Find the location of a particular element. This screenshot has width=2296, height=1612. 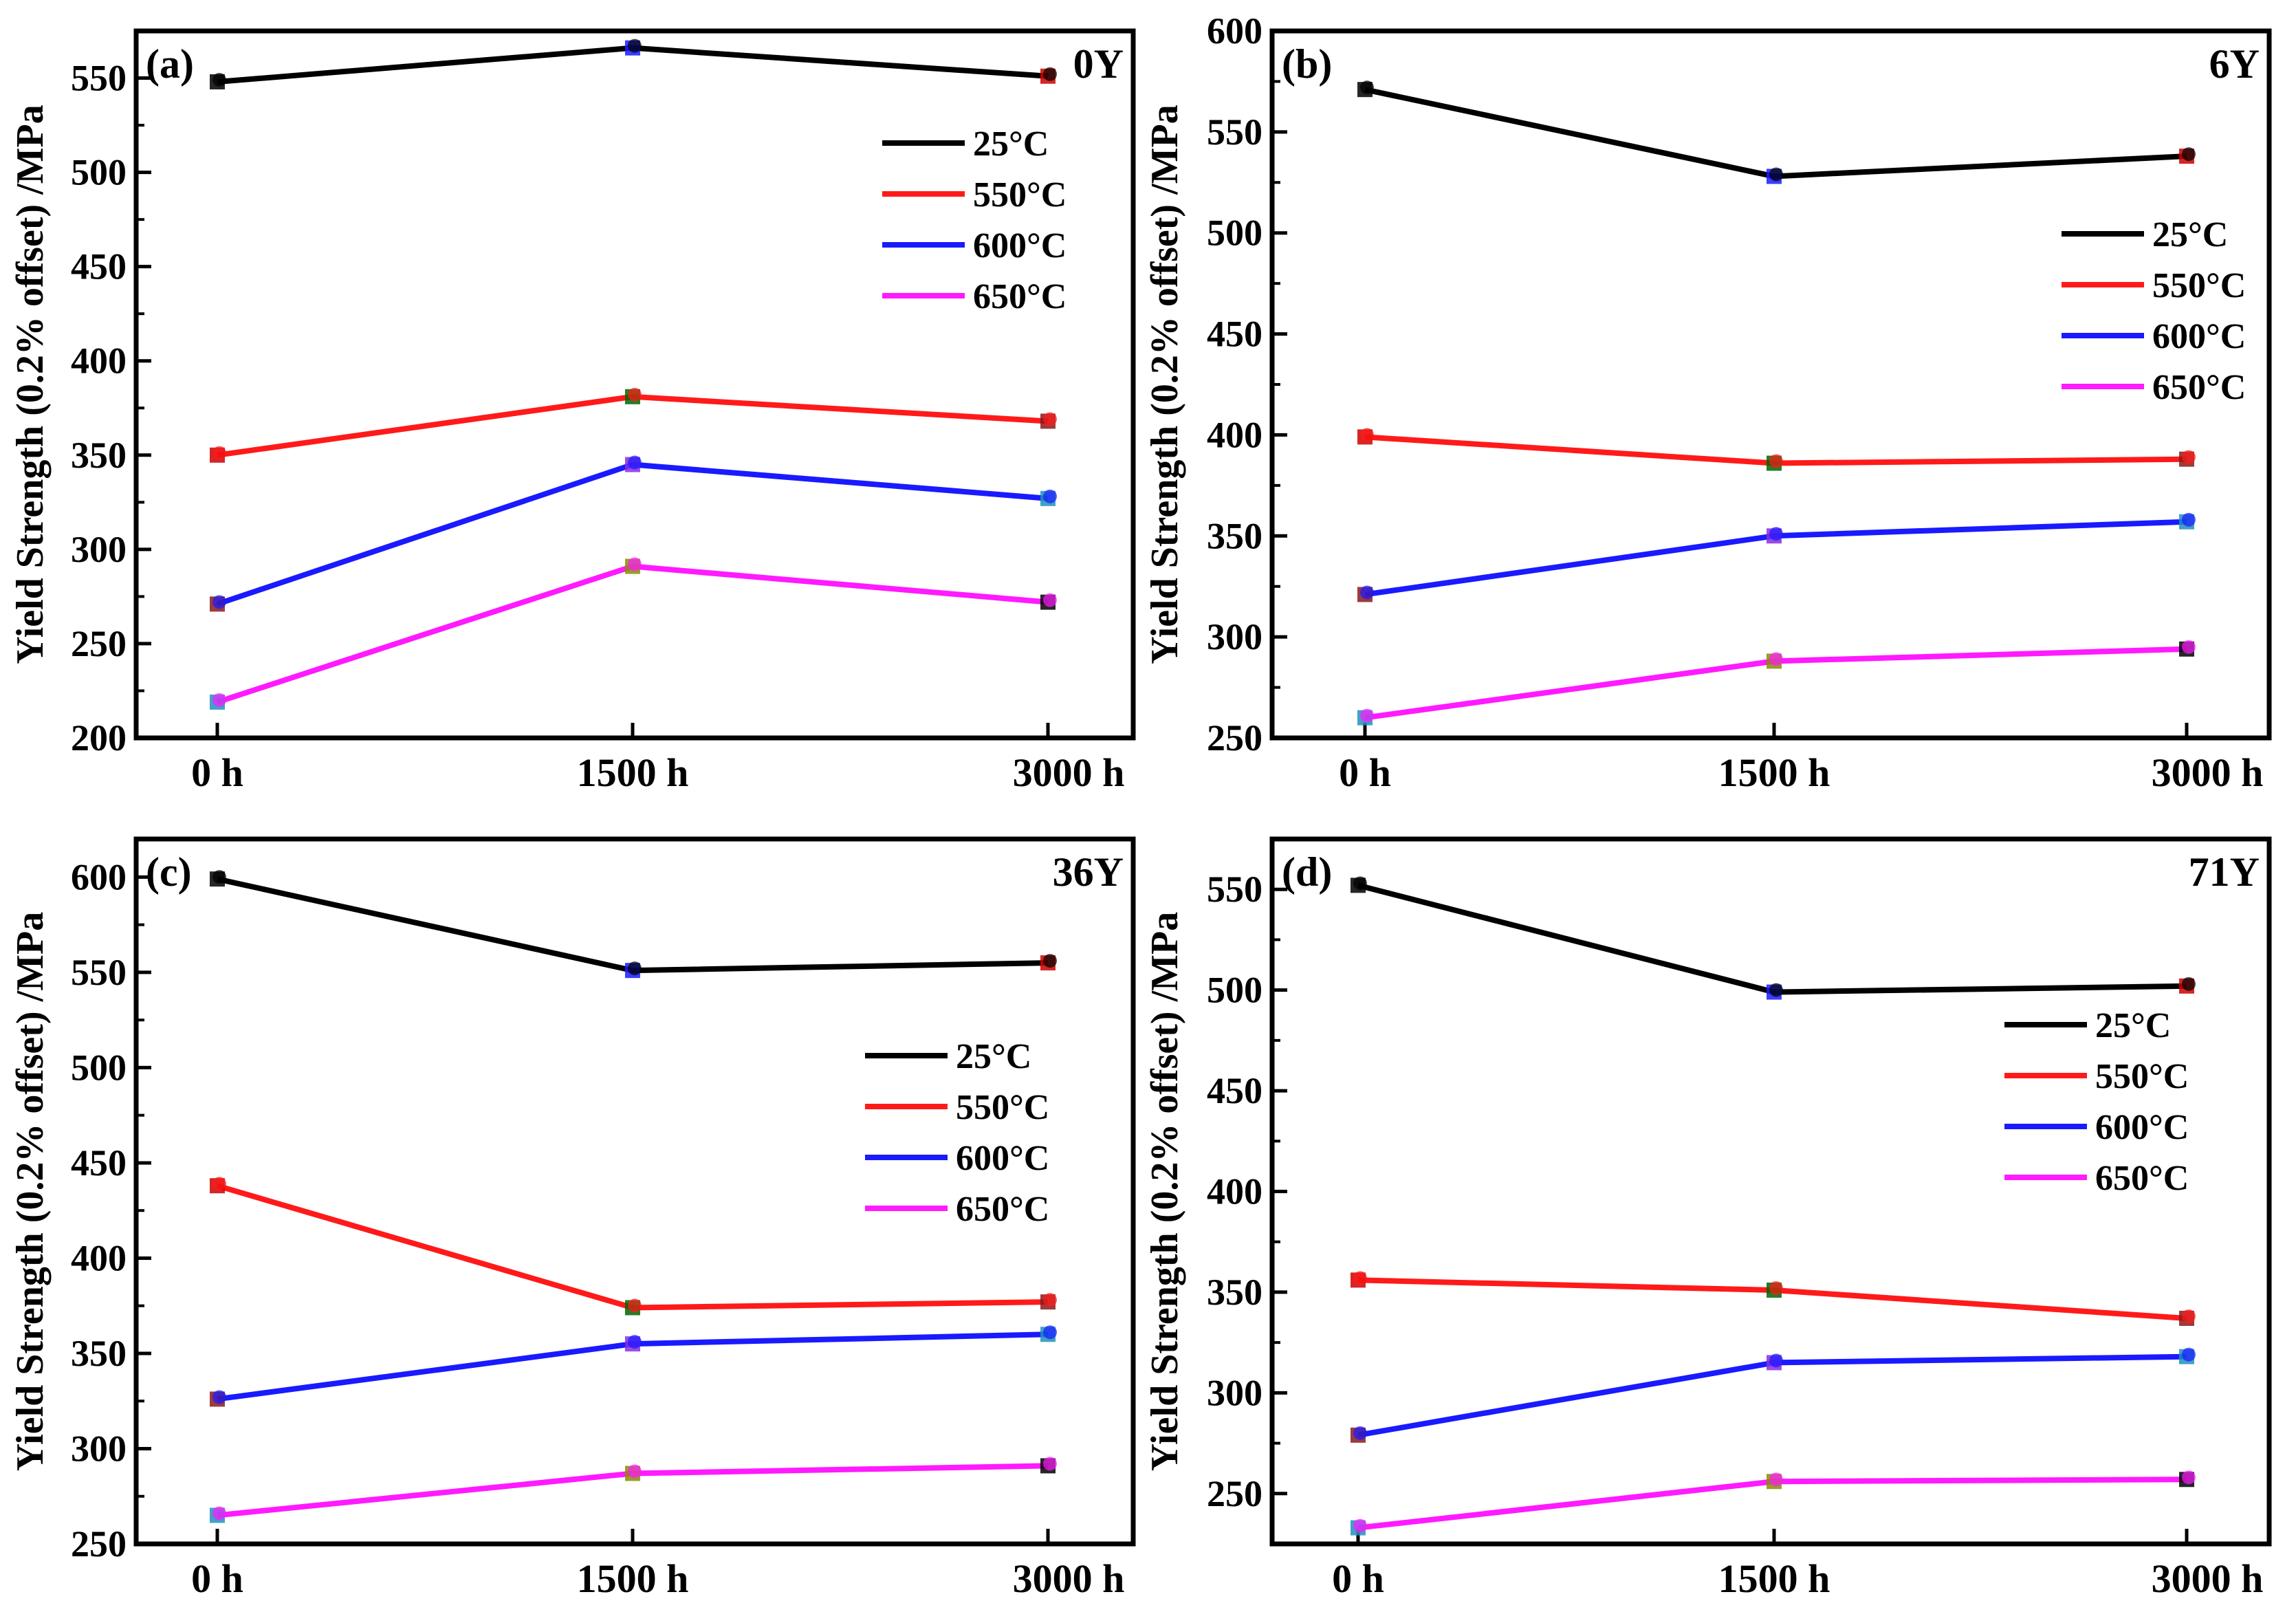

panel-title: 36Y is located at coordinates (1088, 872).